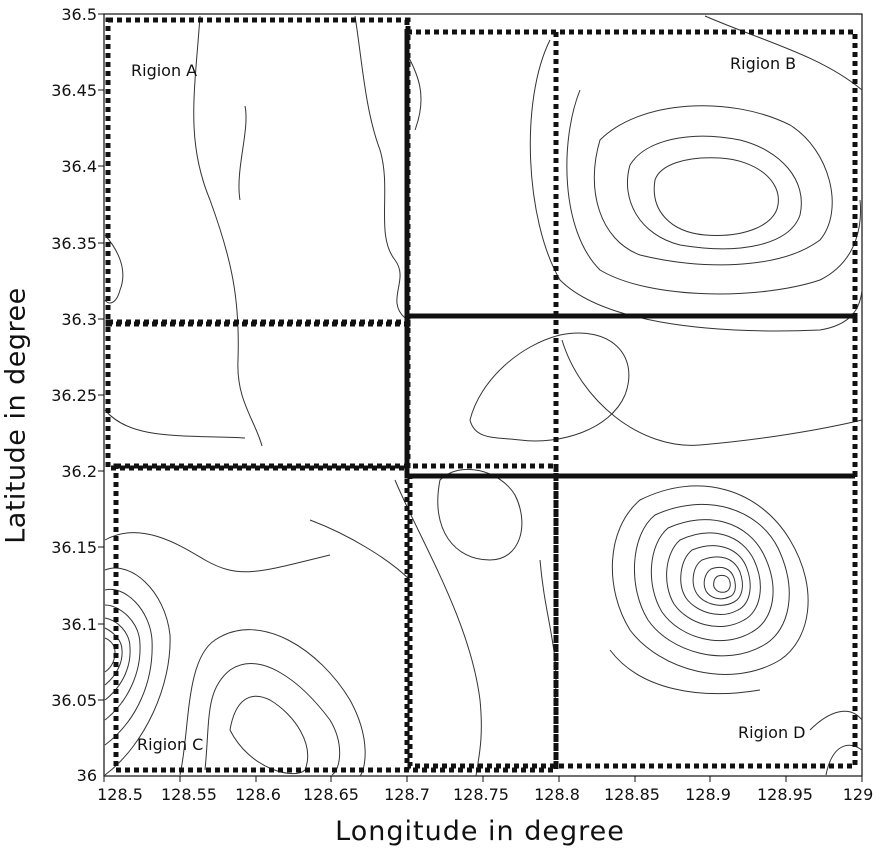  I want to click on y-tick-label: 36.45, so click(74, 90).